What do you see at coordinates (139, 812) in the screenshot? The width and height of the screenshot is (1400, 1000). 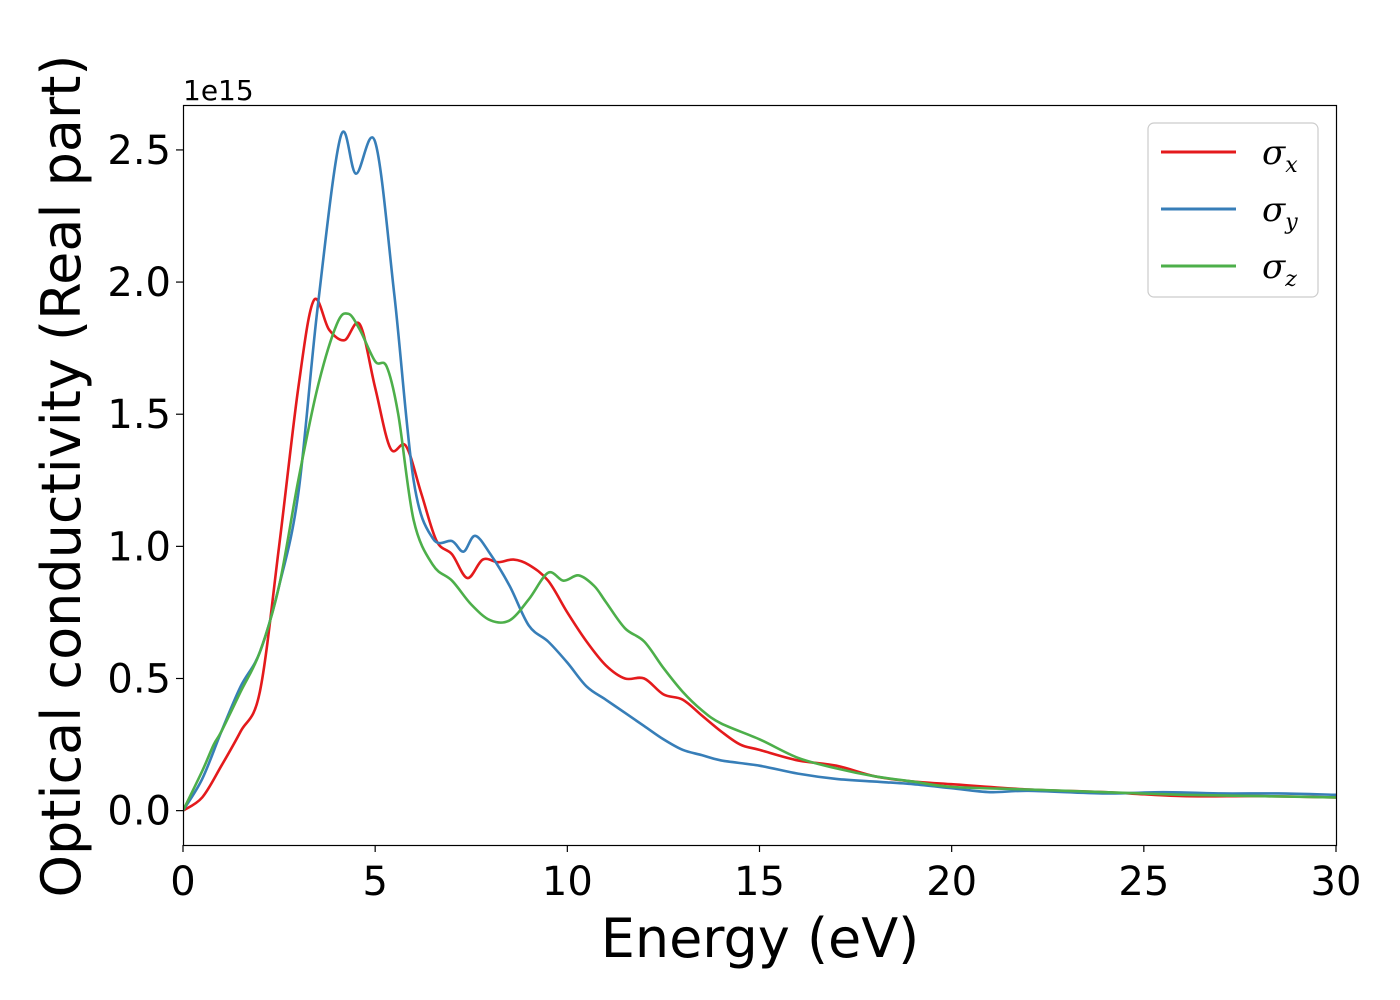 I see `y-tick-label: 0.0` at bounding box center [139, 812].